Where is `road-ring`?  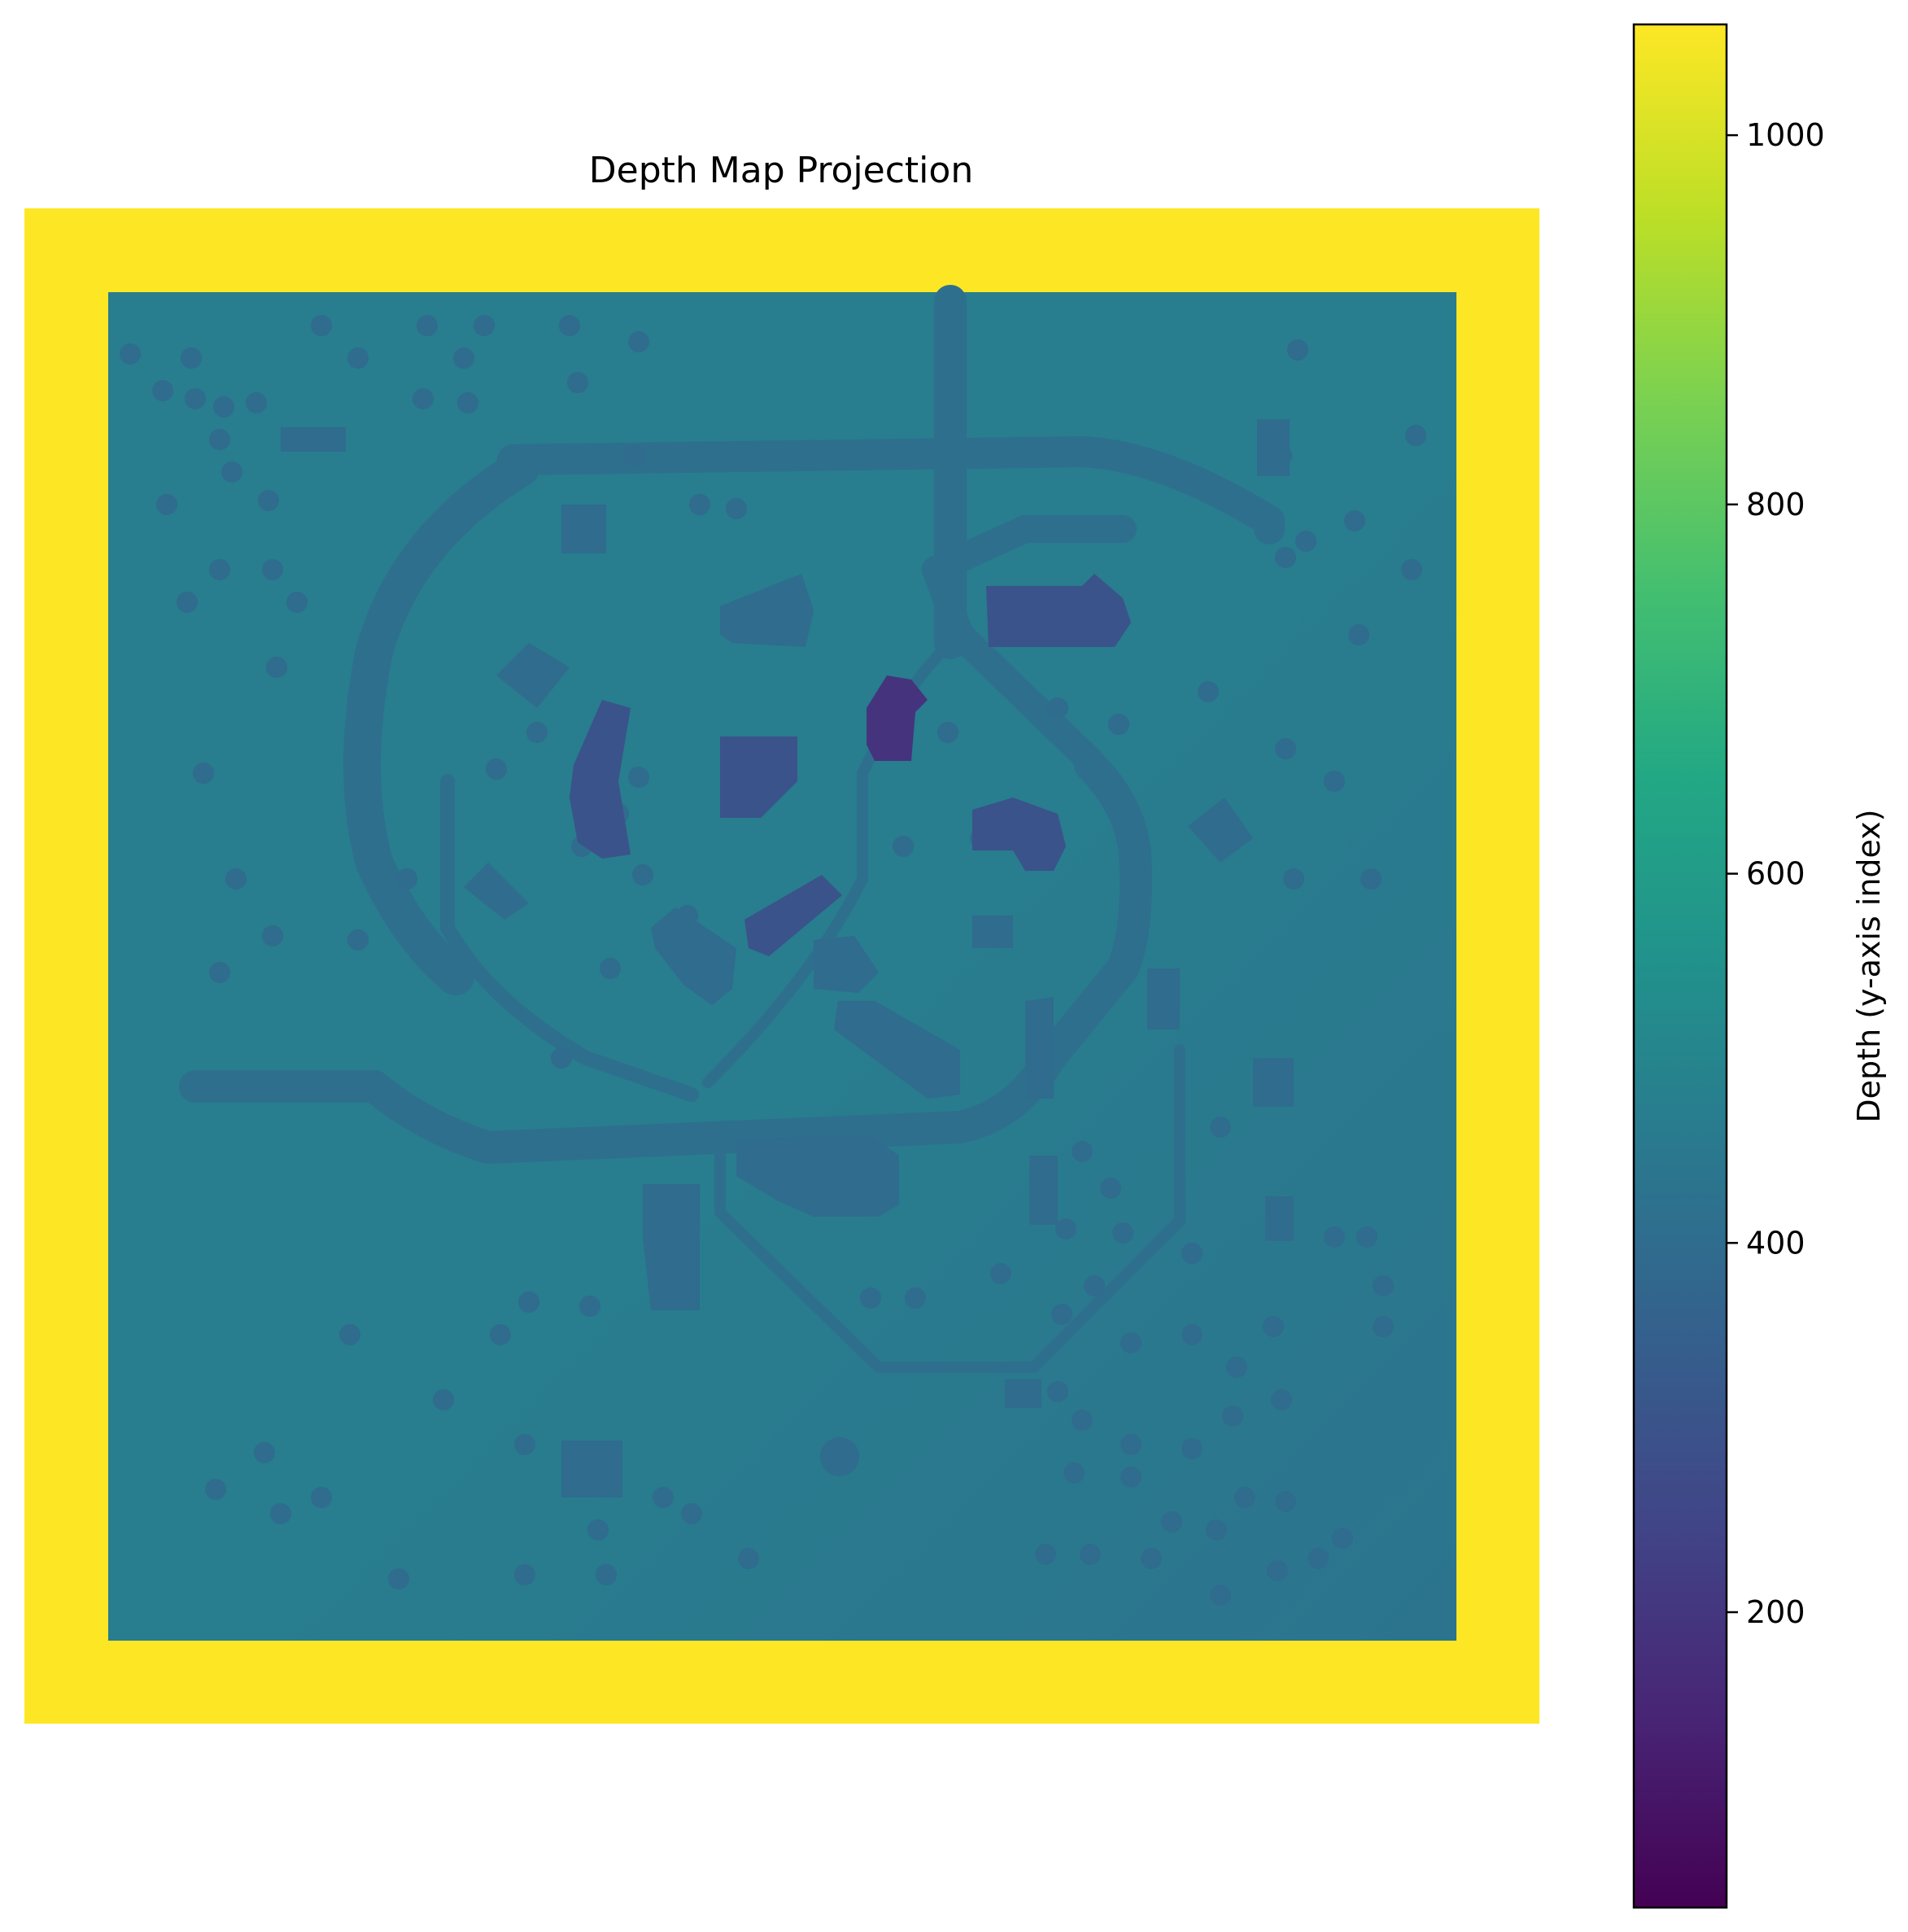 road-ring is located at coordinates (891, 490).